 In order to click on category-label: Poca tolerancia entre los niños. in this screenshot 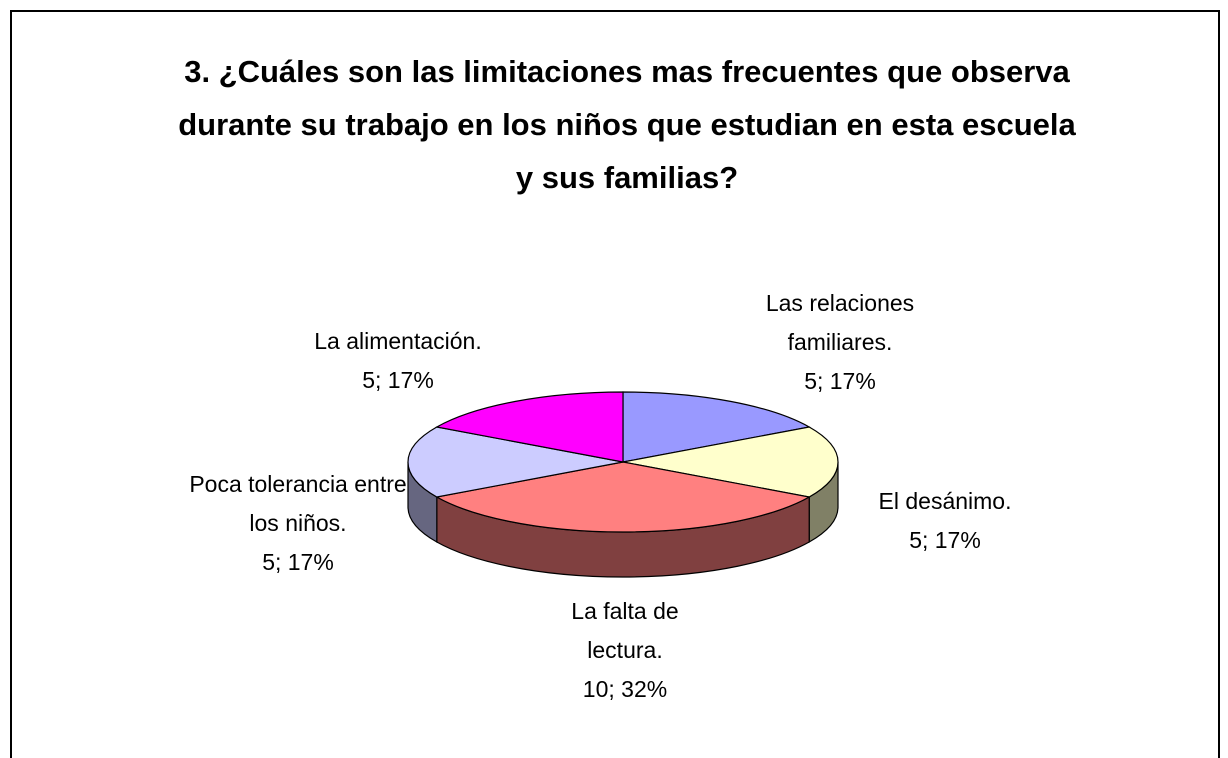, I will do `click(298, 503)`.